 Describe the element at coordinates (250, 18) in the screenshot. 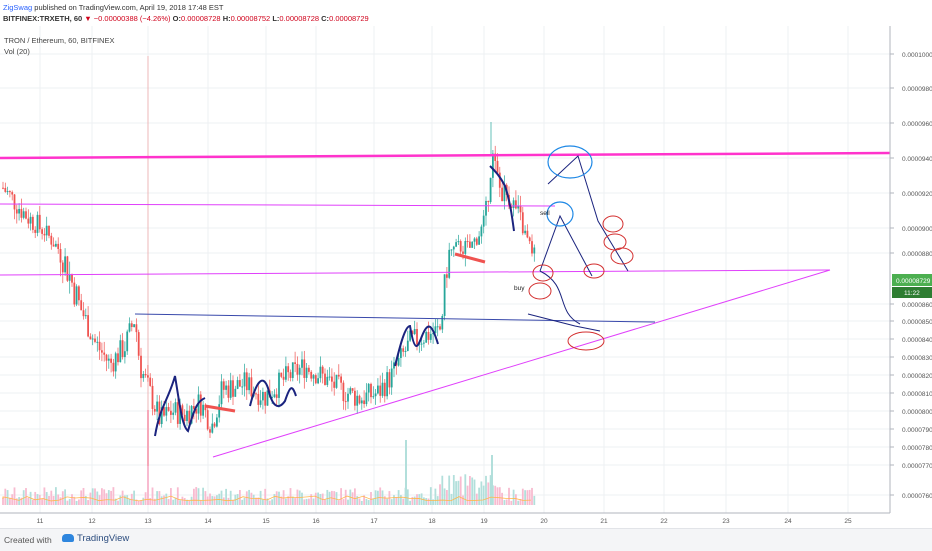

I see `high-value: 0.00008752` at that location.